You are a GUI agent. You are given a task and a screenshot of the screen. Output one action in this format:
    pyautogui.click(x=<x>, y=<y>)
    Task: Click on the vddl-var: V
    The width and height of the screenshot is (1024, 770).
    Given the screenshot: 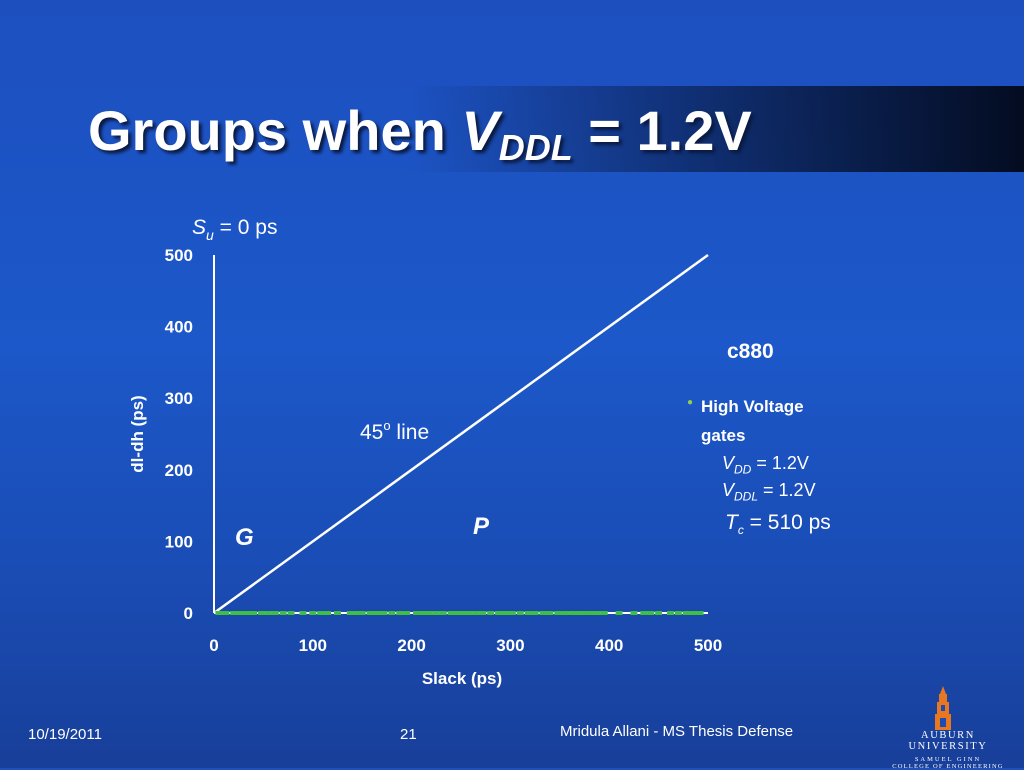 What is the action you would take?
    pyautogui.click(x=728, y=490)
    